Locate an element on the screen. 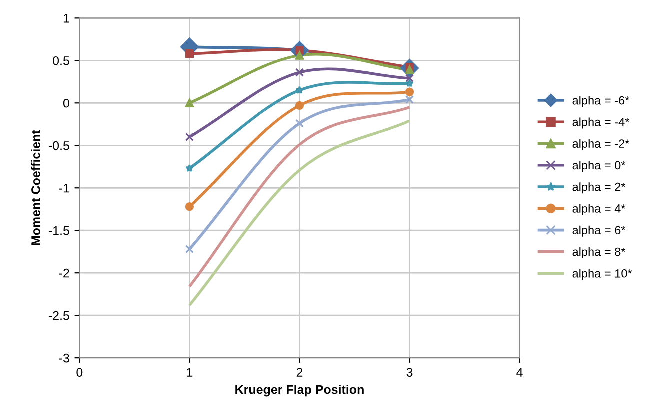 Image resolution: width=653 pixels, height=413 pixels. legend-label: alpha = 8* is located at coordinates (599, 253).